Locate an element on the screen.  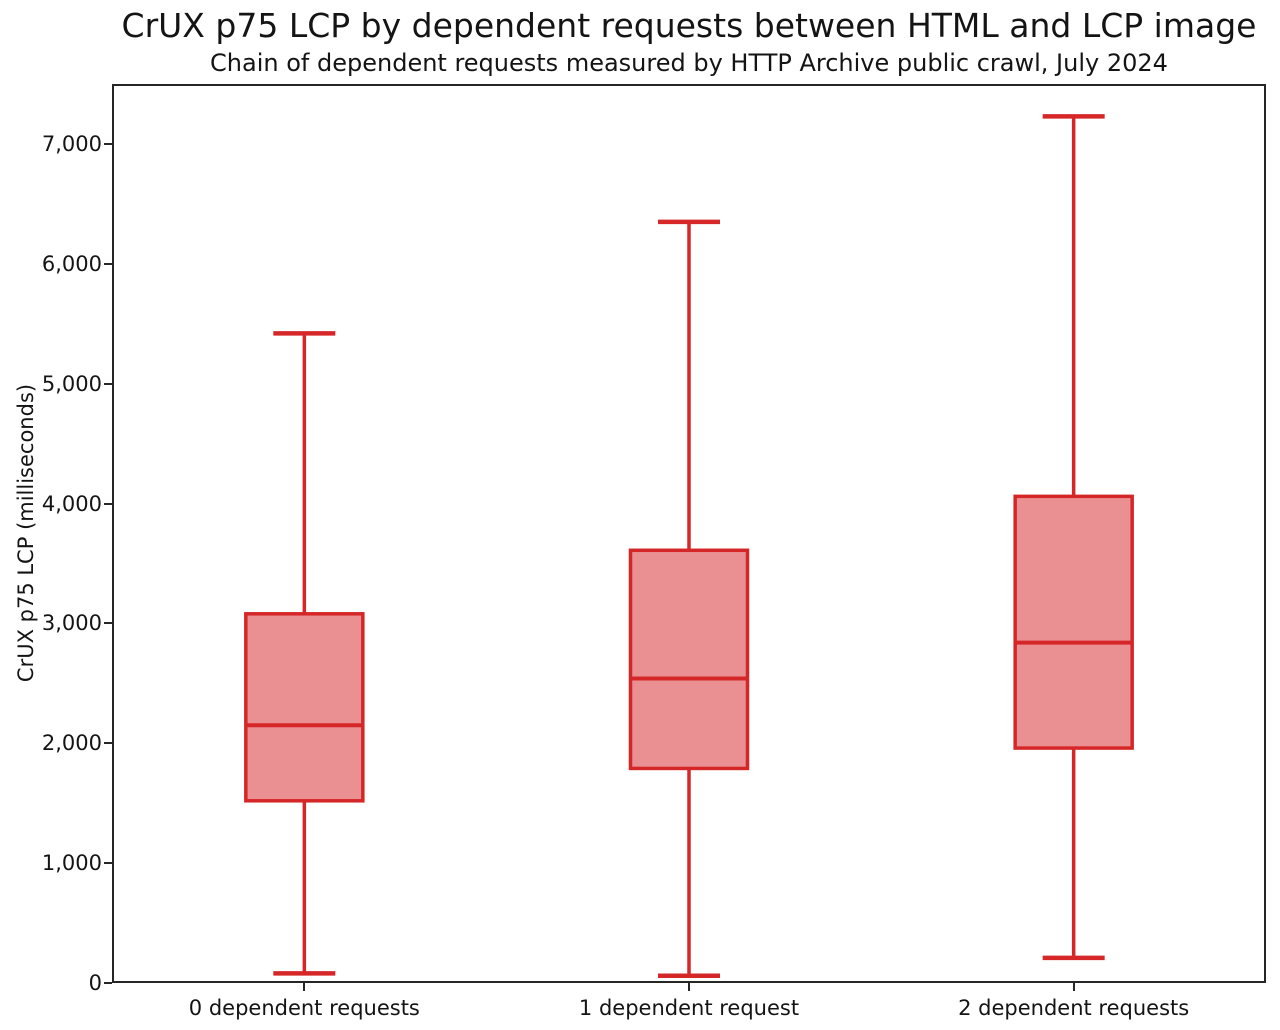
y-tick-label: 0 is located at coordinates (95, 983).